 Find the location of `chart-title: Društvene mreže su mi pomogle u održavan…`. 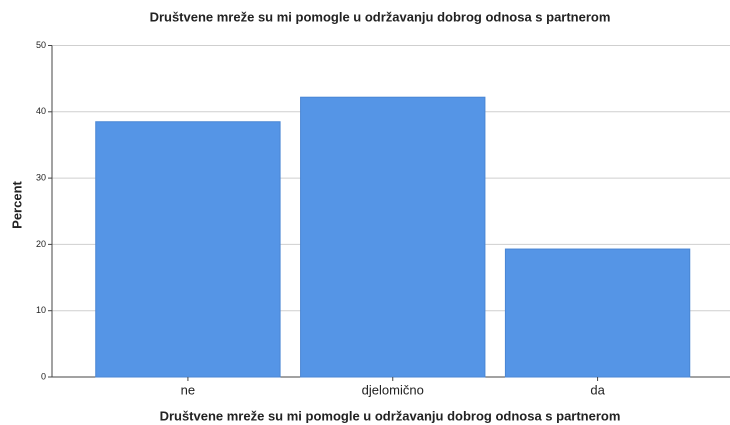

chart-title: Društvene mreže su mi pomogle u održavan… is located at coordinates (380, 16).